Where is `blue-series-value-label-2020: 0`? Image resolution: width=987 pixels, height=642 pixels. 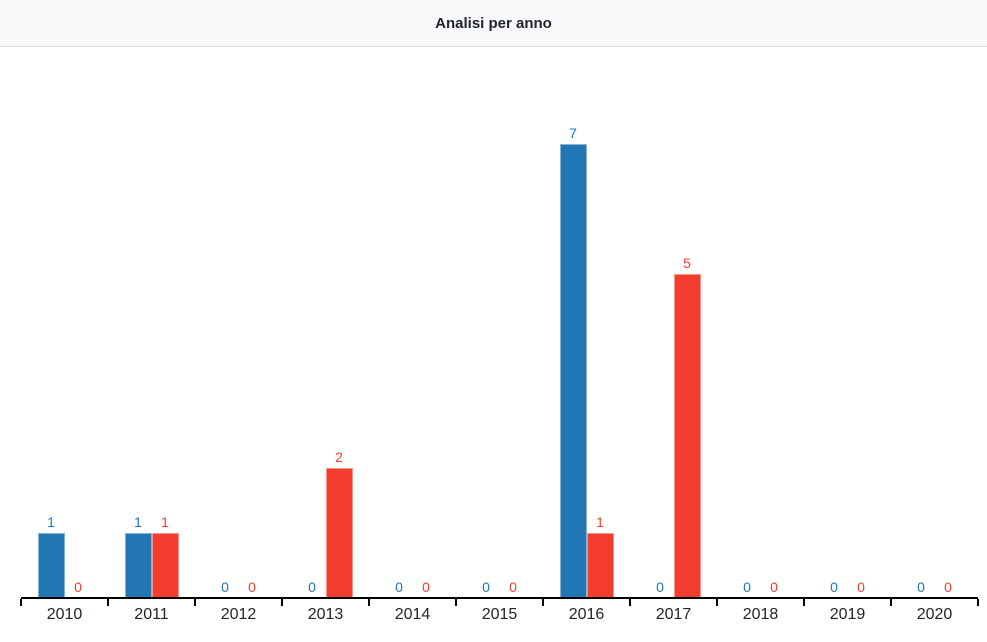 blue-series-value-label-2020: 0 is located at coordinates (921, 587).